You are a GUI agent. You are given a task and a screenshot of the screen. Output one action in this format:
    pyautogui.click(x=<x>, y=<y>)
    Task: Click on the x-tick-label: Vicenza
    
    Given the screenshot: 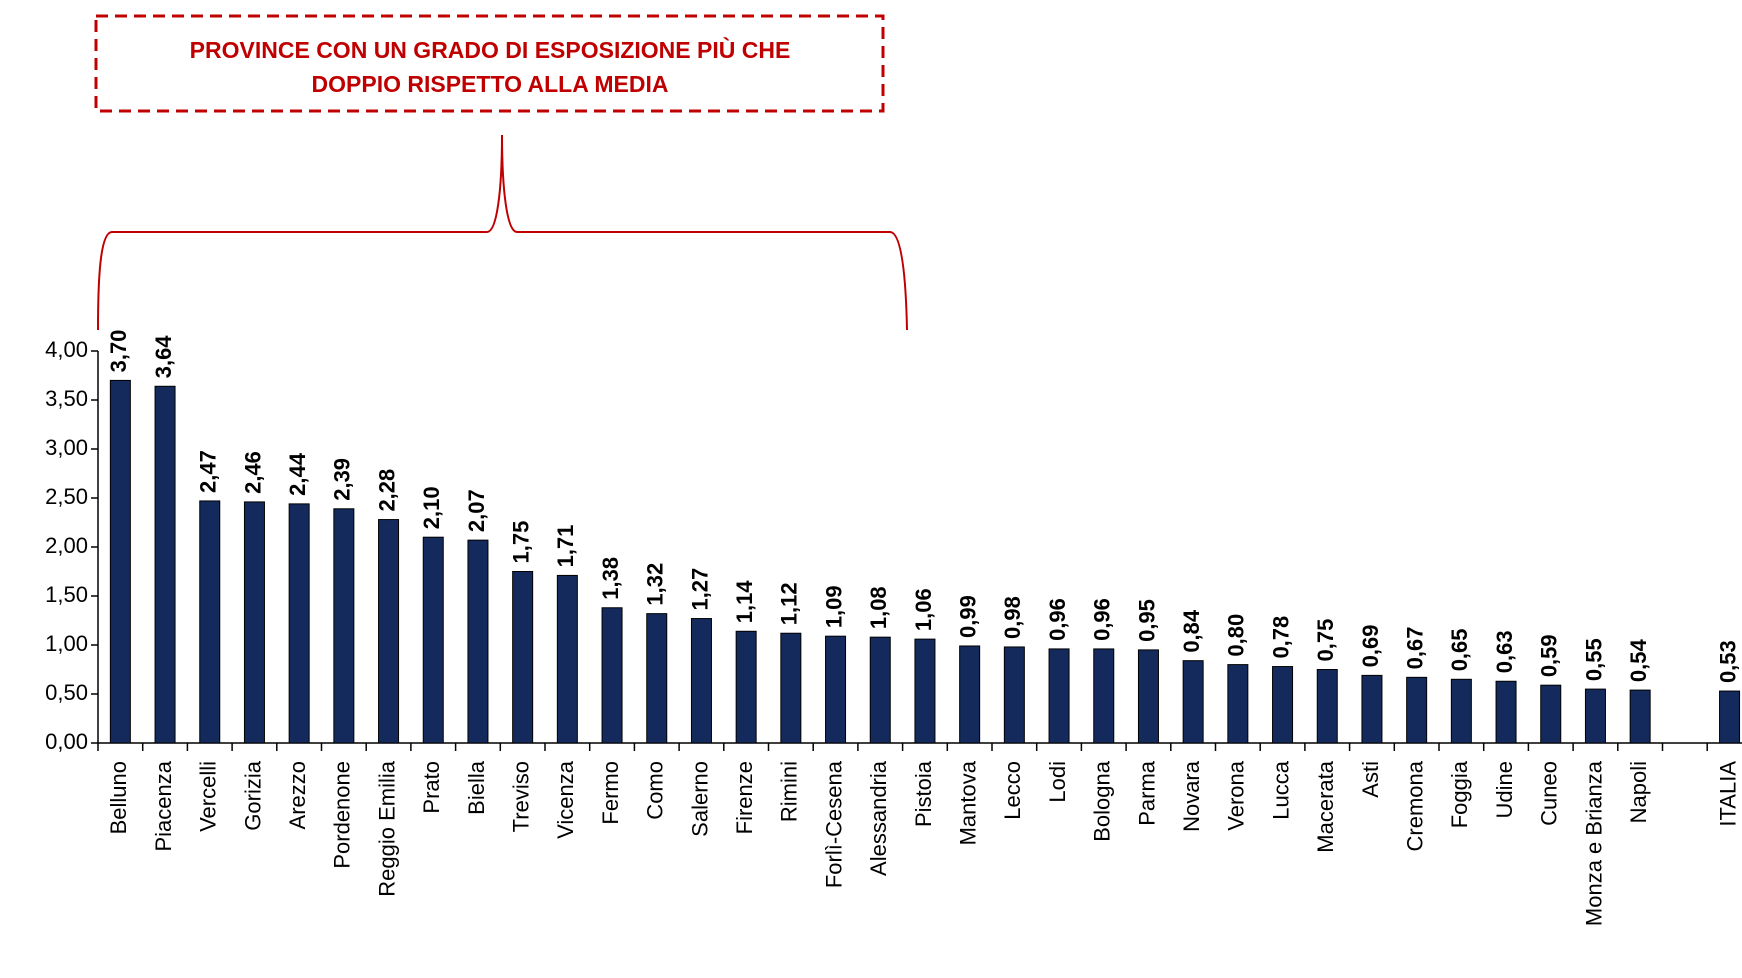 What is the action you would take?
    pyautogui.click(x=565, y=799)
    